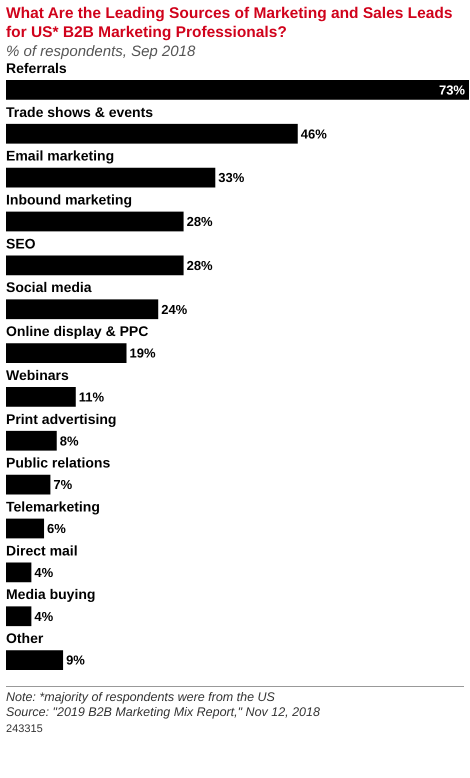 This screenshot has height=778, width=470. What do you see at coordinates (36, 68) in the screenshot?
I see `y-tick-label: Referrals` at bounding box center [36, 68].